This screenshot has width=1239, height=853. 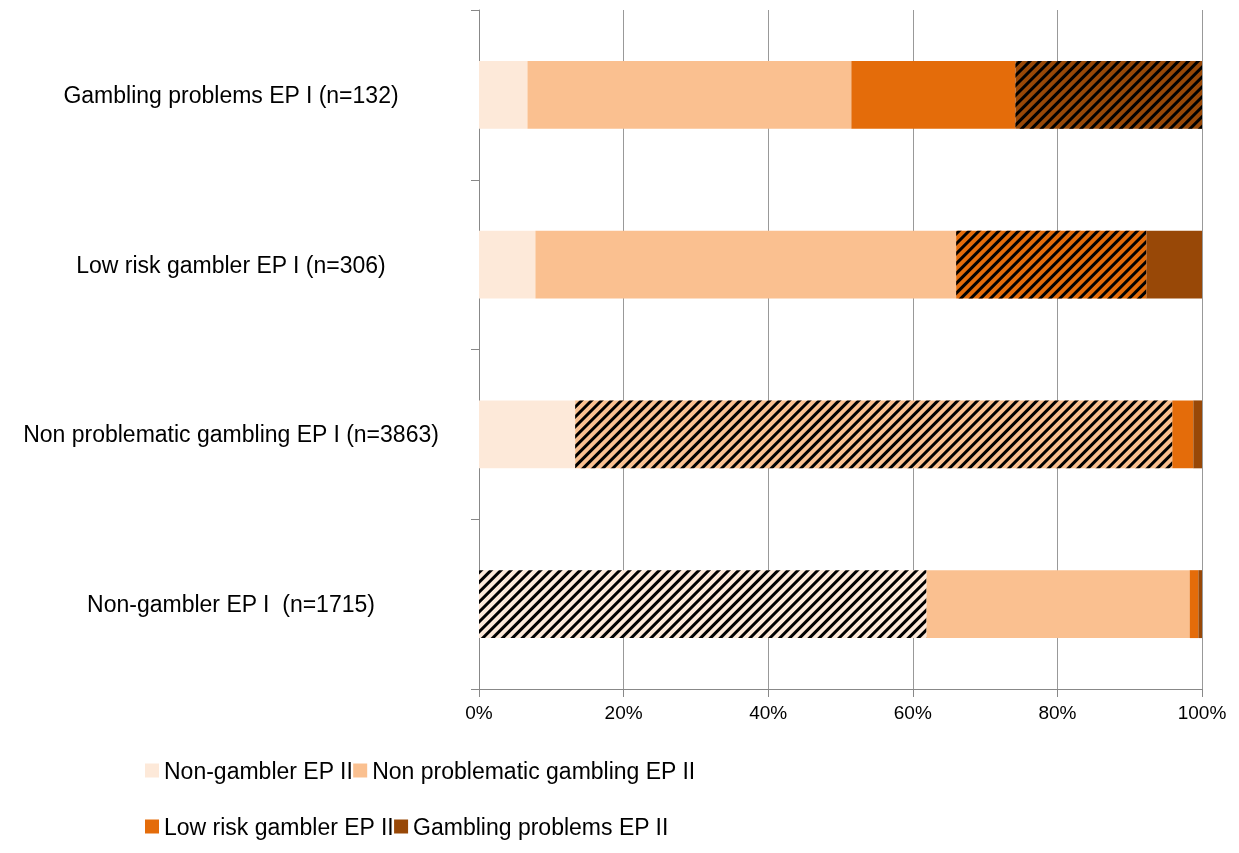 I want to click on x-tick-label: 40%, so click(x=768, y=712).